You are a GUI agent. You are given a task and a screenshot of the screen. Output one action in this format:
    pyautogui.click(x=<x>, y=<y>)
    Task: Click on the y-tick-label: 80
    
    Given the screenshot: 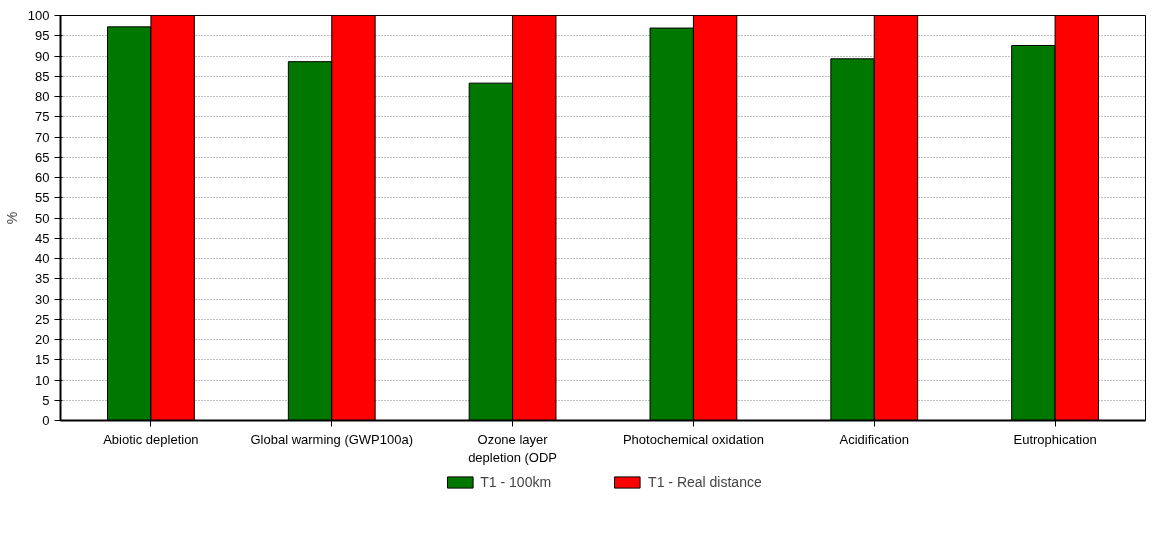 What is the action you would take?
    pyautogui.click(x=42, y=96)
    